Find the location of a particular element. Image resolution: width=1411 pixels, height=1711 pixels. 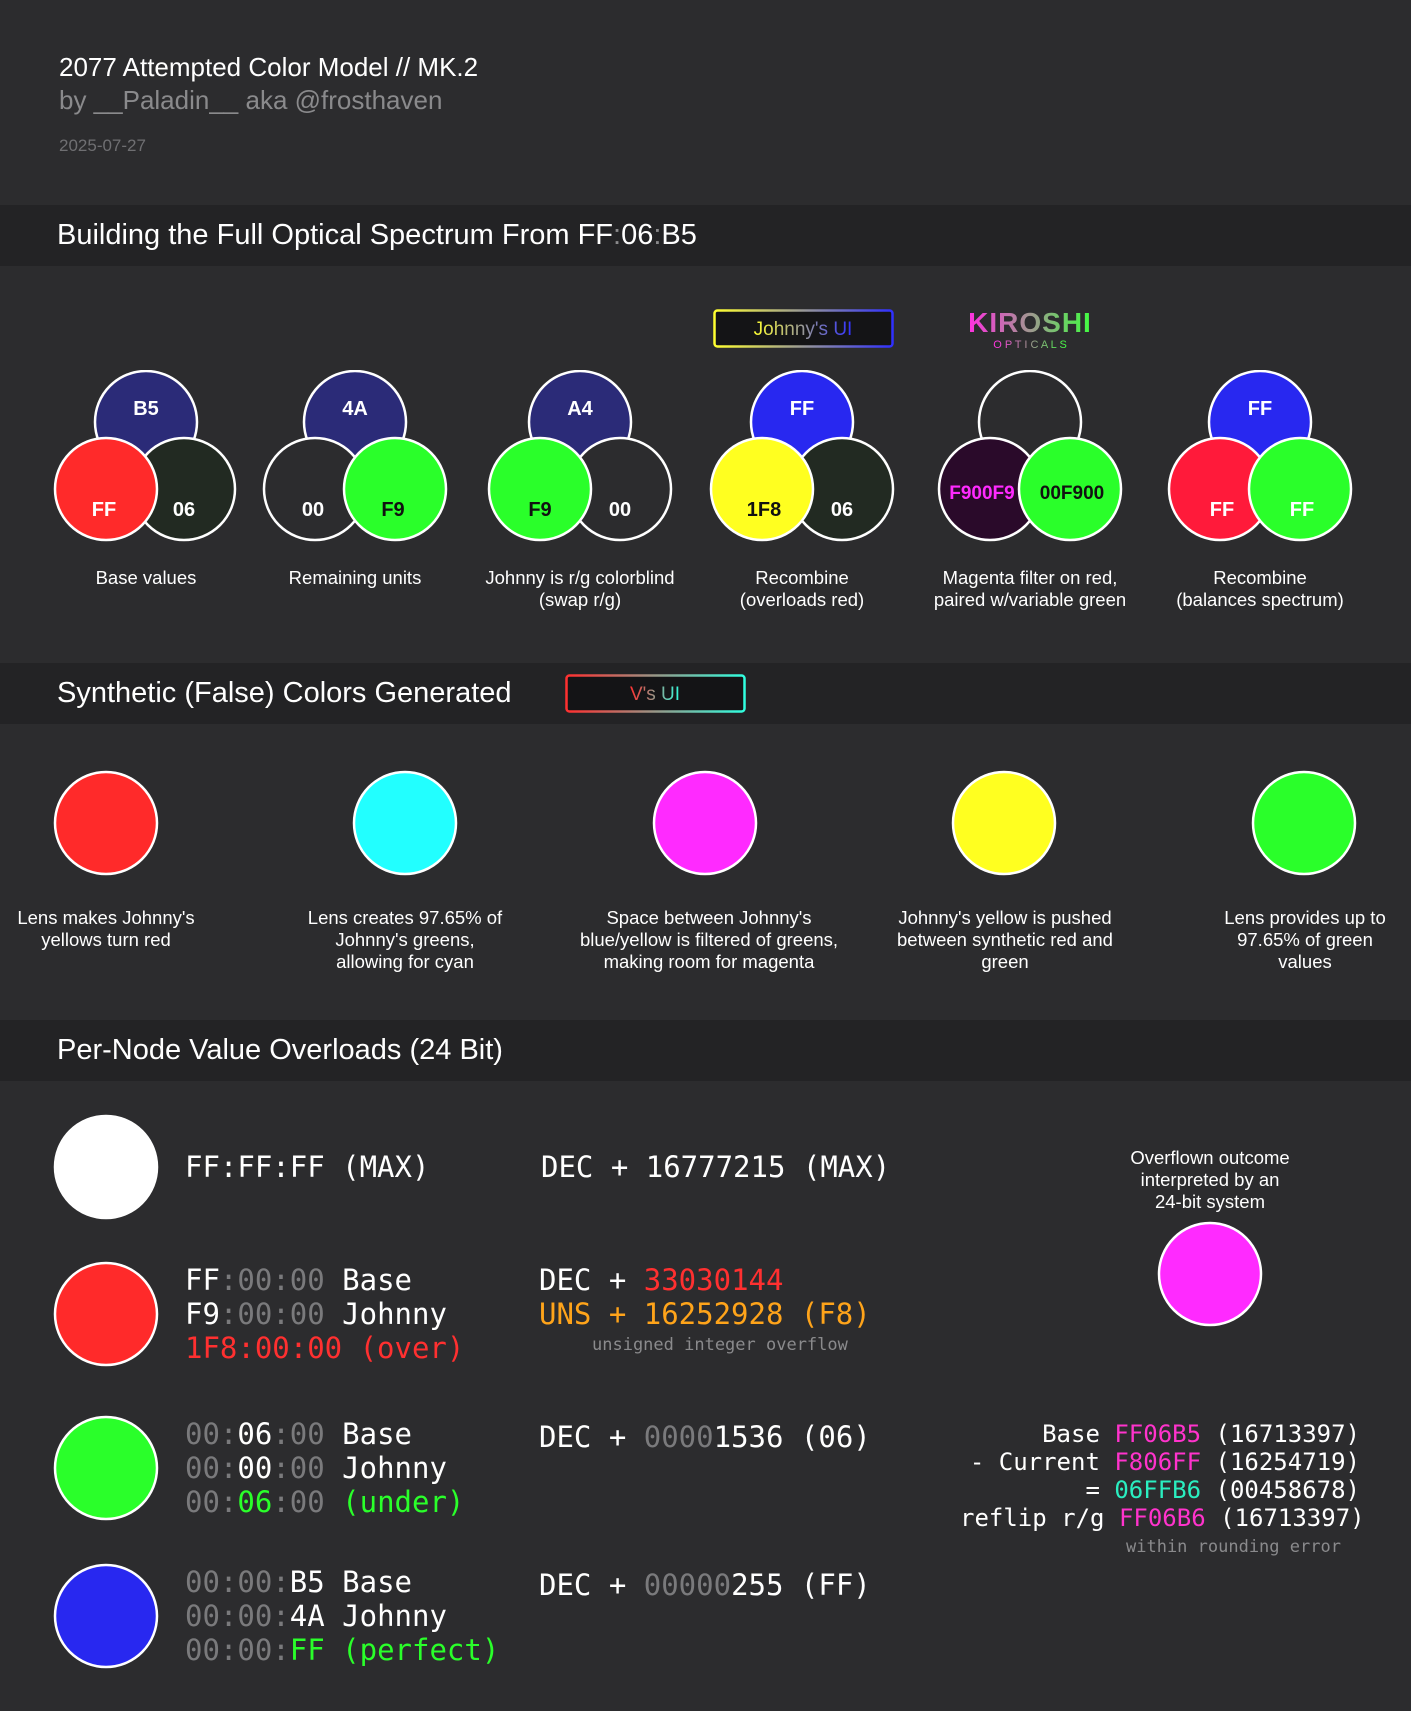

blue-dec-pad: 00000 is located at coordinates (687, 1585).